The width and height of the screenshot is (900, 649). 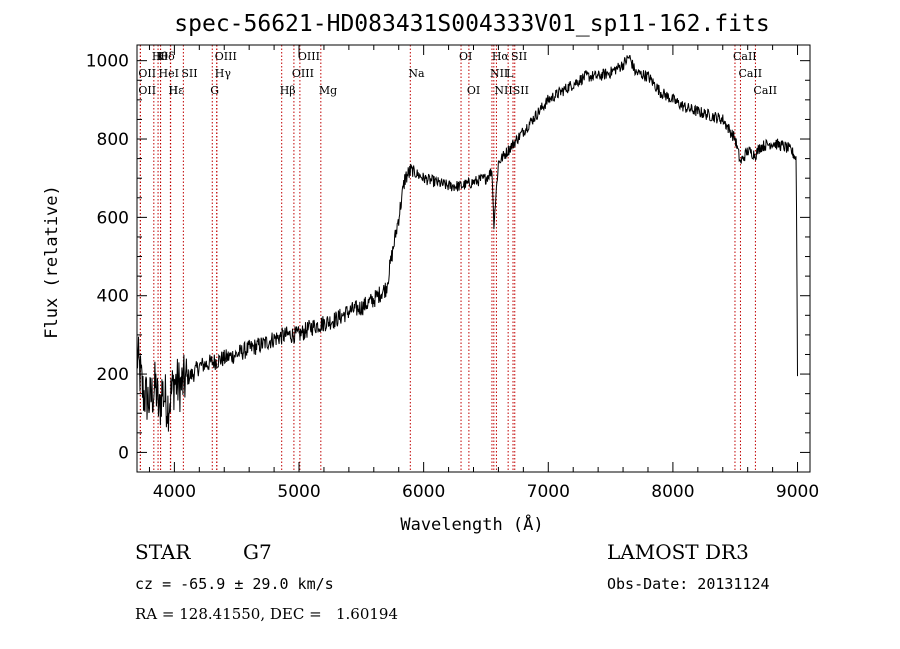 What do you see at coordinates (167, 56) in the screenshot?
I see `line-marker-label: Hδ` at bounding box center [167, 56].